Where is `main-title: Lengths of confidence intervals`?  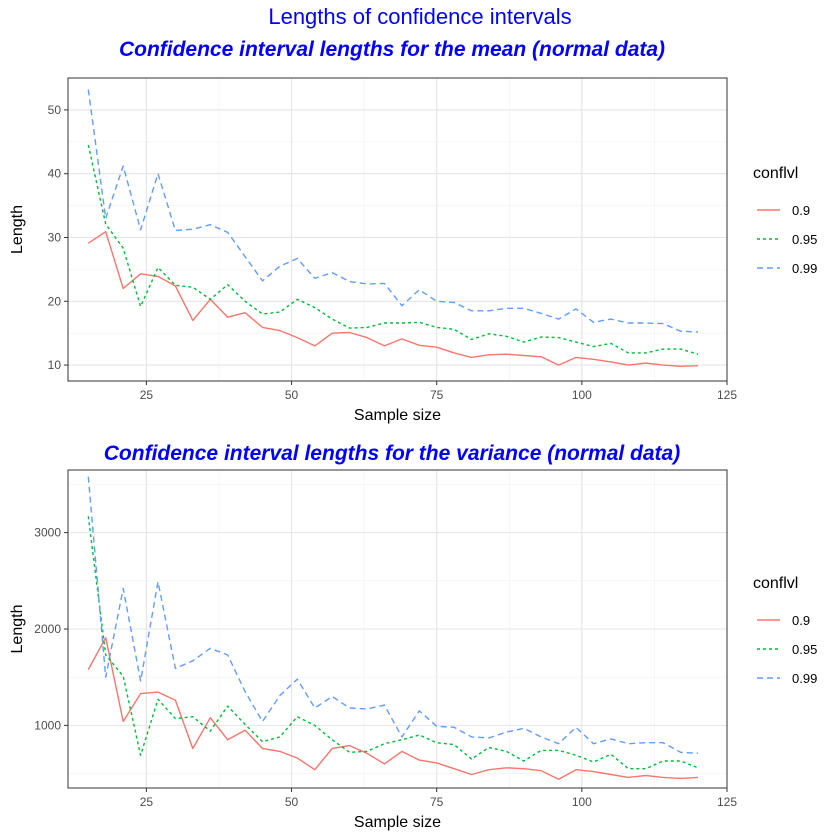
main-title: Lengths of confidence intervals is located at coordinates (419, 16).